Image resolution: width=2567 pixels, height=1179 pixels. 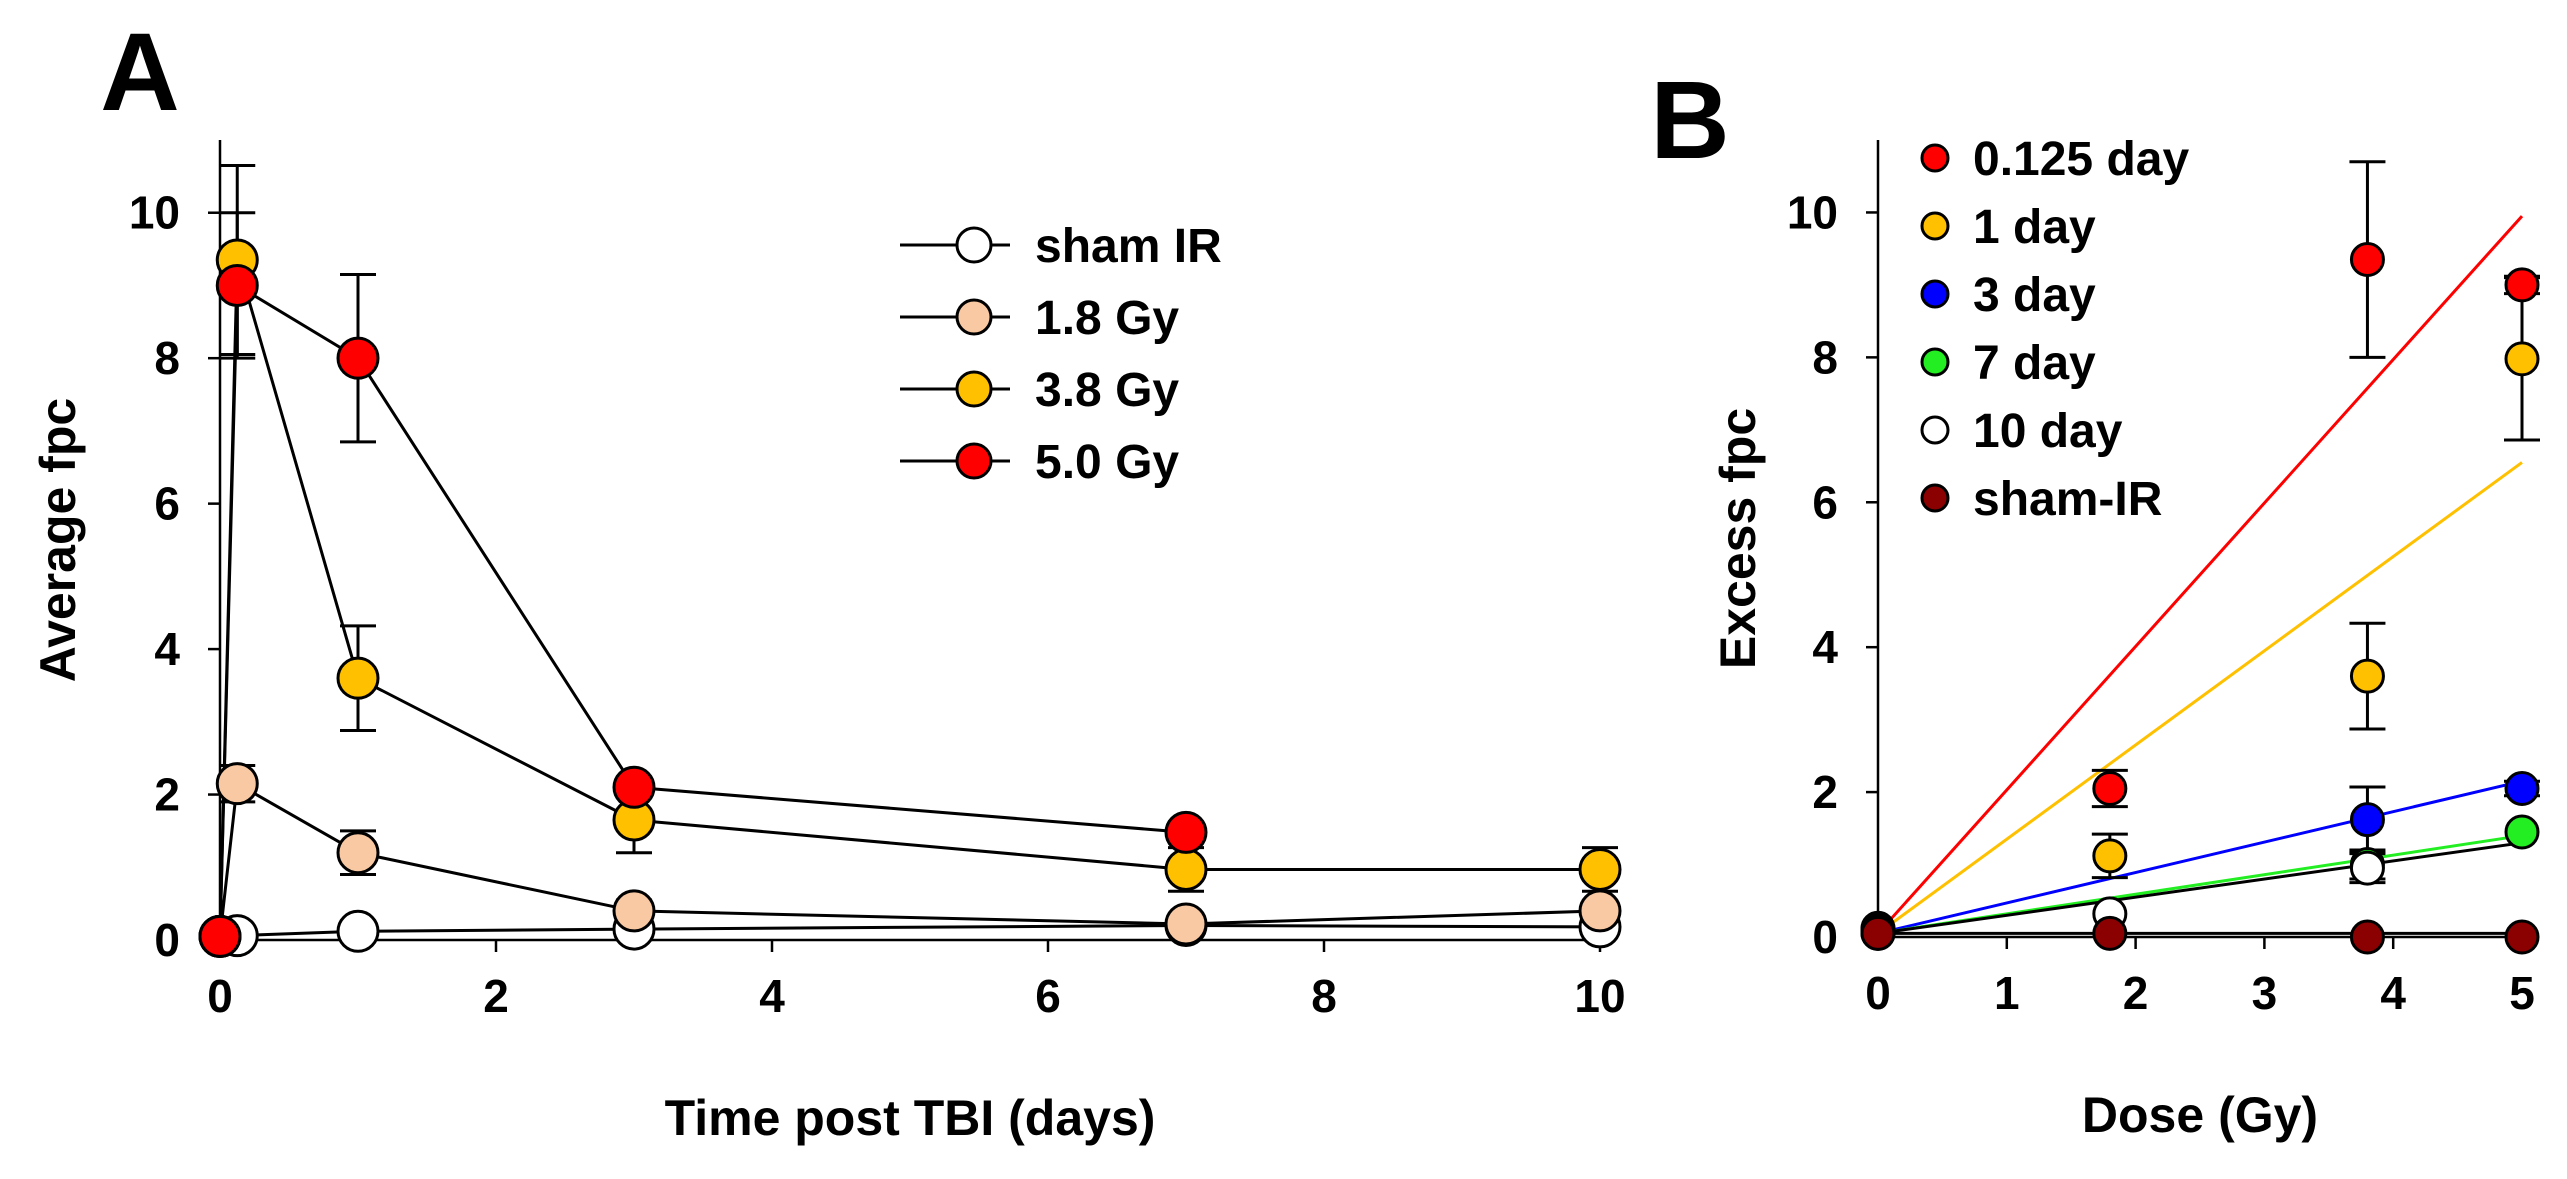 What do you see at coordinates (1324, 996) in the screenshot?
I see `x-tick-label: 8` at bounding box center [1324, 996].